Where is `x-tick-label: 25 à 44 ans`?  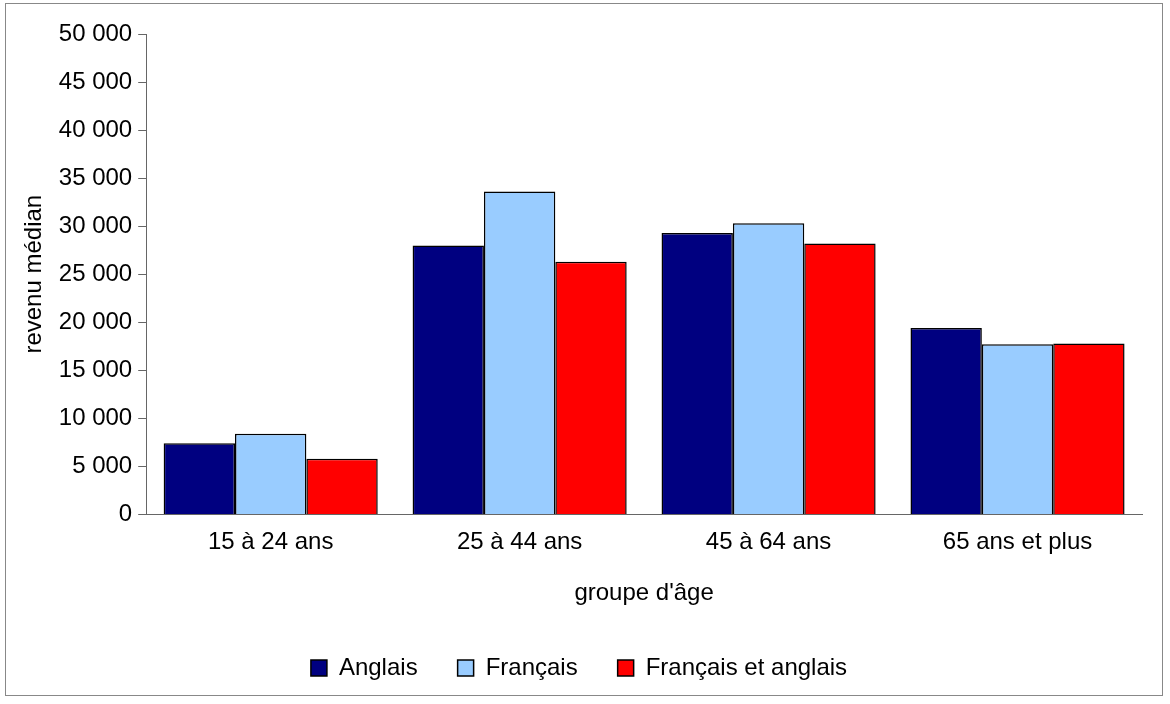
x-tick-label: 25 à 44 ans is located at coordinates (519, 541).